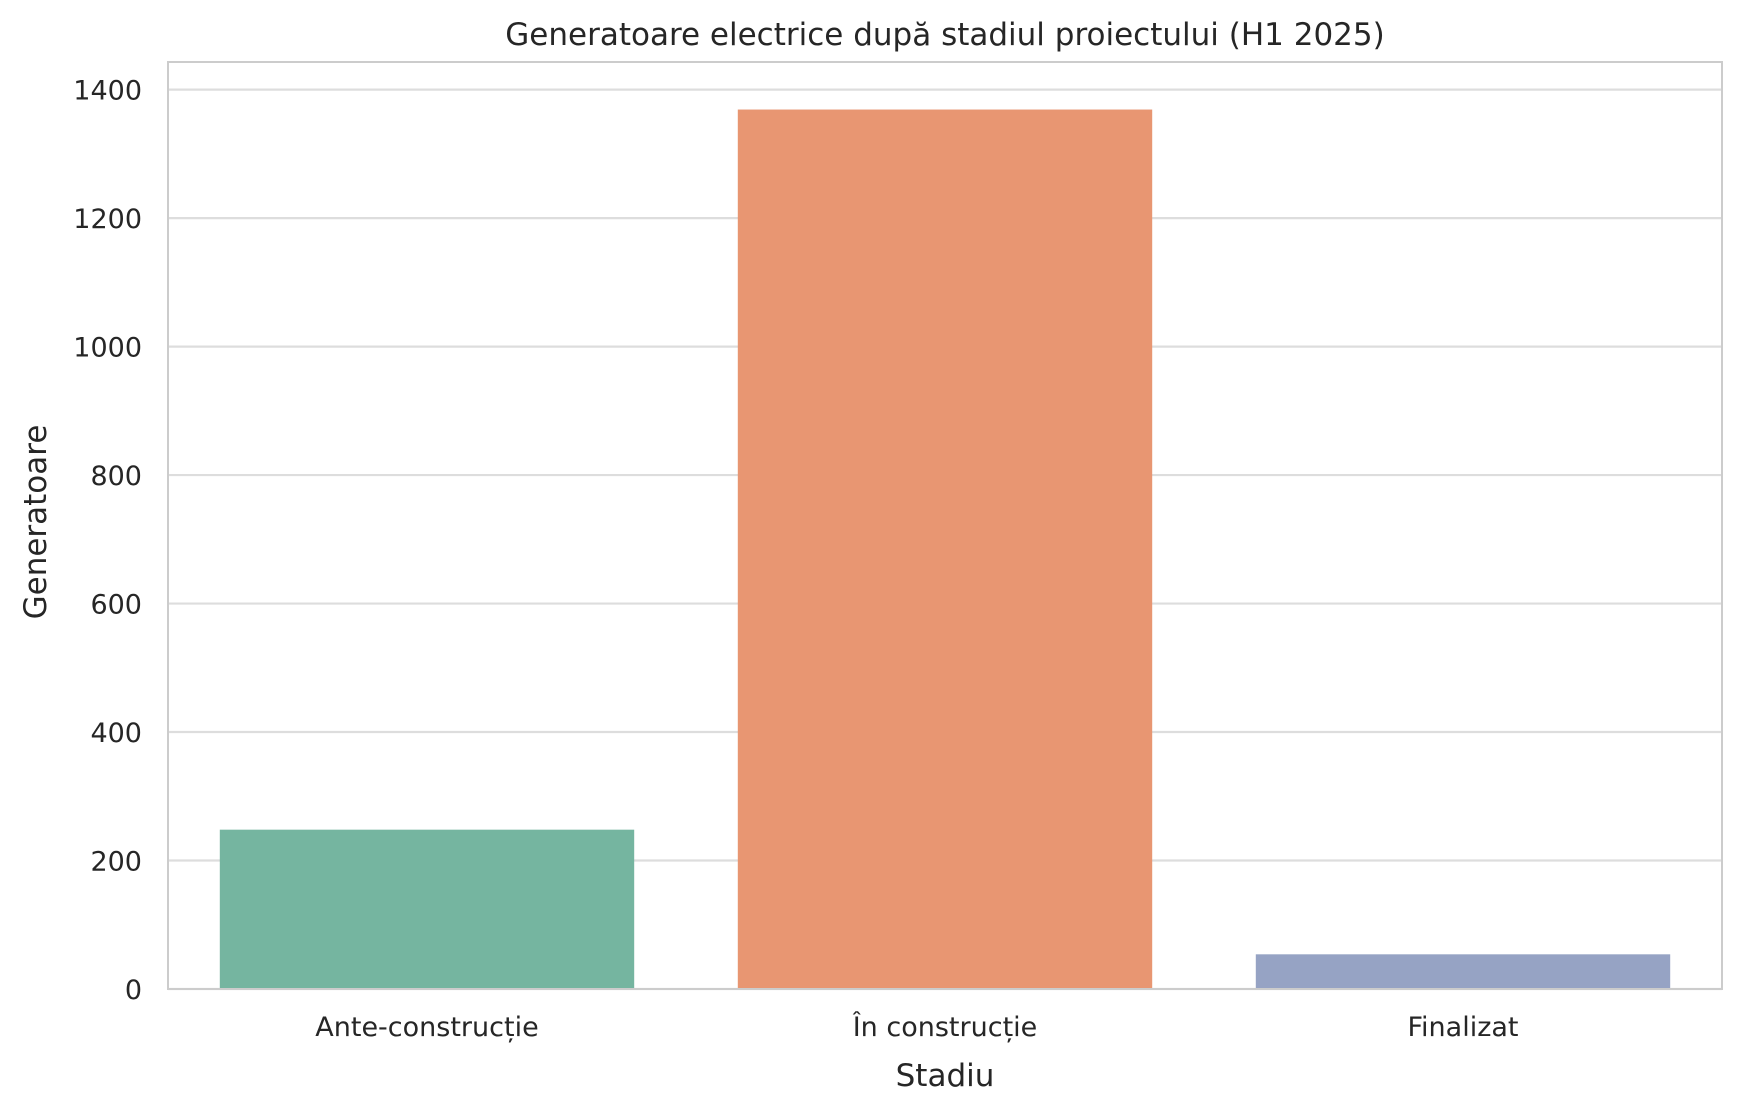 This screenshot has width=1738, height=1116. What do you see at coordinates (116, 862) in the screenshot?
I see `y-tick-label: 200` at bounding box center [116, 862].